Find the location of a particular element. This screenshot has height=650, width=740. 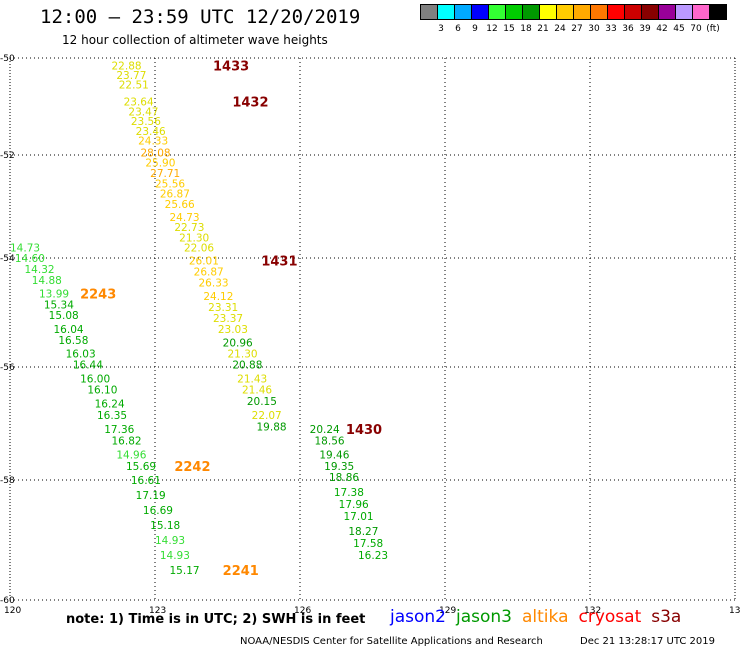

wave-height-value: 26.33 is located at coordinates (214, 284).